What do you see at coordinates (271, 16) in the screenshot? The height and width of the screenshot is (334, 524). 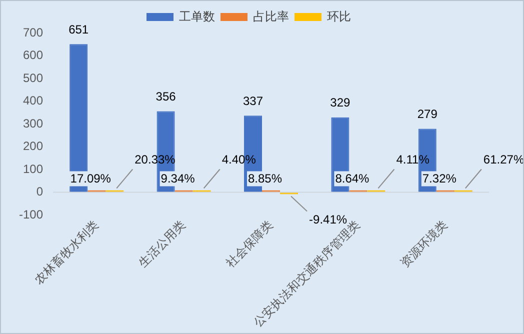 I see `legend-label: 占比率` at bounding box center [271, 16].